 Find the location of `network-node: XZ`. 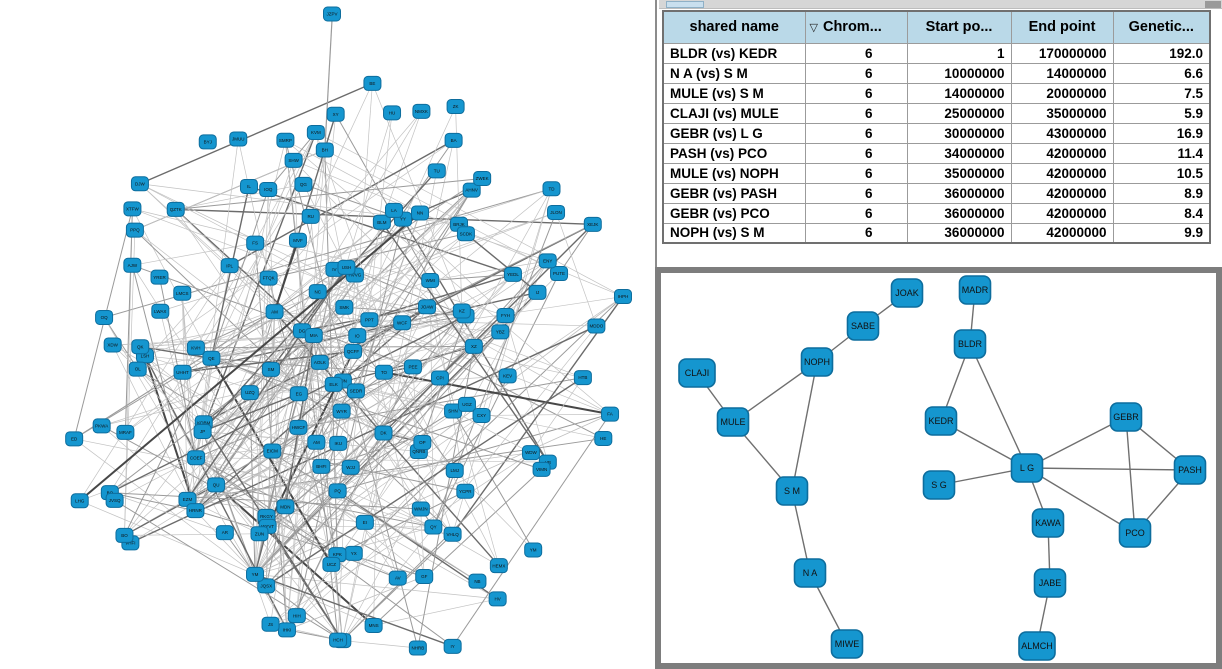

network-node: XZ is located at coordinates (473, 346).